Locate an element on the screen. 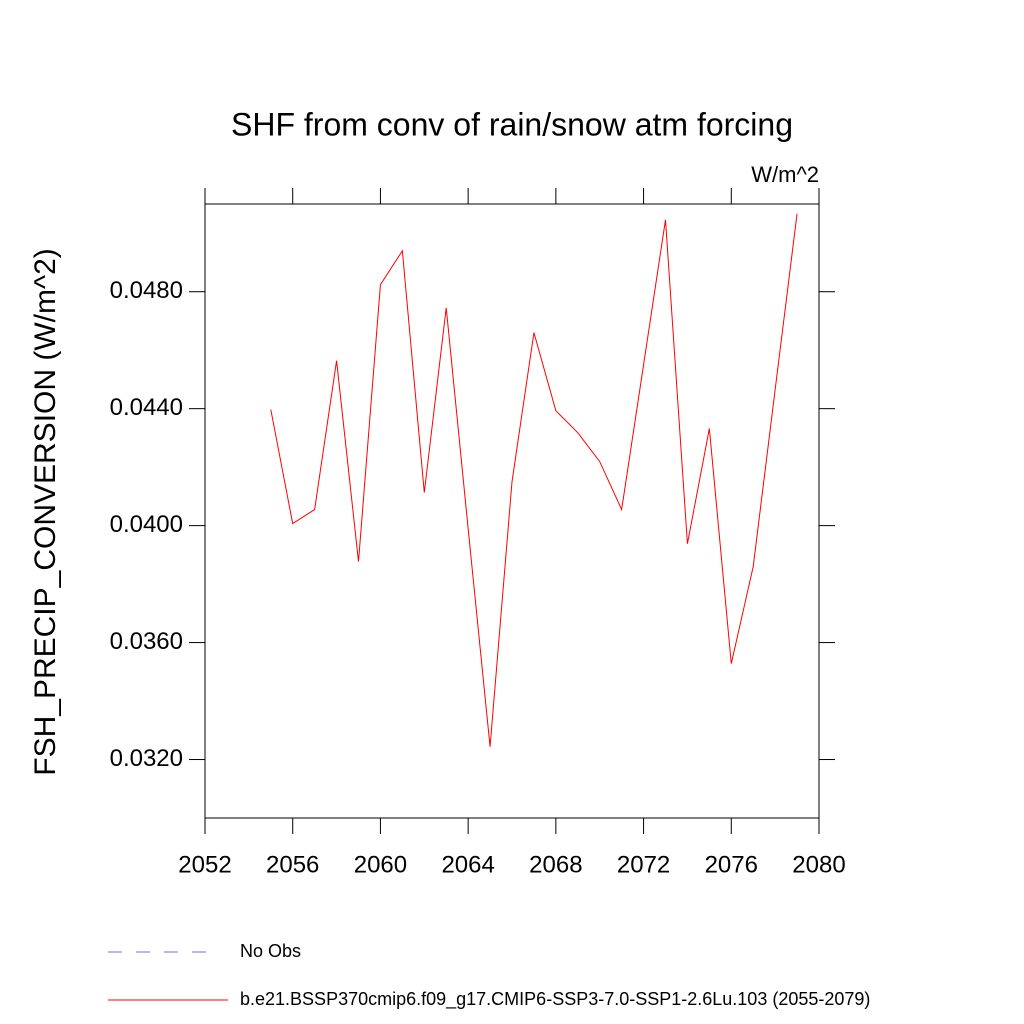 Image resolution: width=1024 pixels, height=1024 pixels. x-tick-label: 2064 is located at coordinates (467, 864).